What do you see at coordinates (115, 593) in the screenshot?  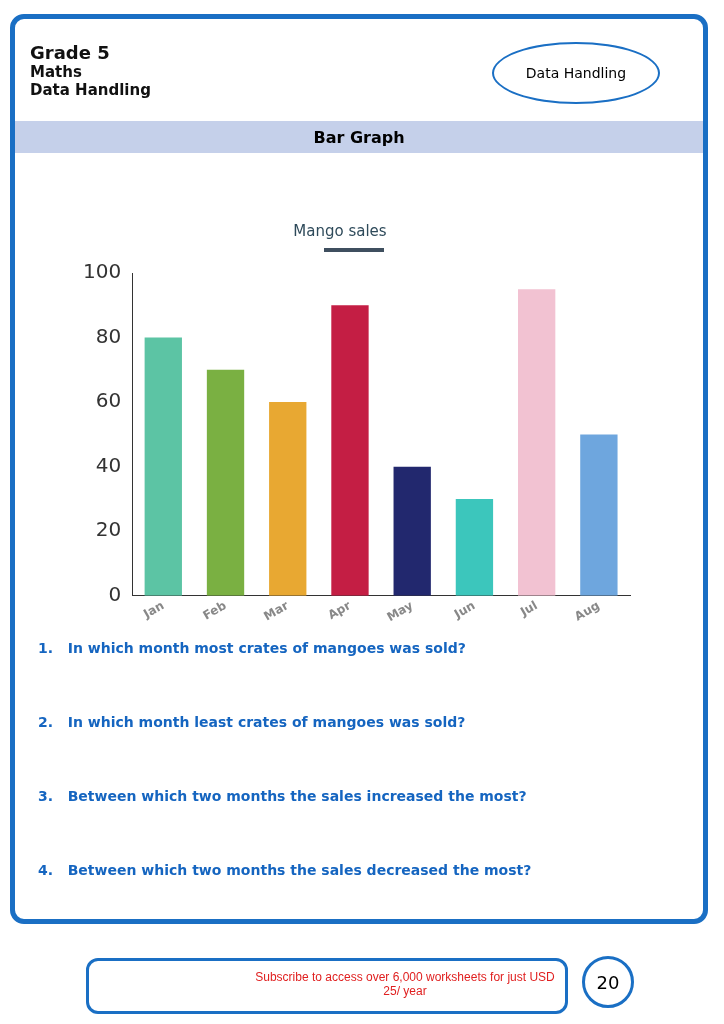 I see `y-tick-label: 0` at bounding box center [115, 593].